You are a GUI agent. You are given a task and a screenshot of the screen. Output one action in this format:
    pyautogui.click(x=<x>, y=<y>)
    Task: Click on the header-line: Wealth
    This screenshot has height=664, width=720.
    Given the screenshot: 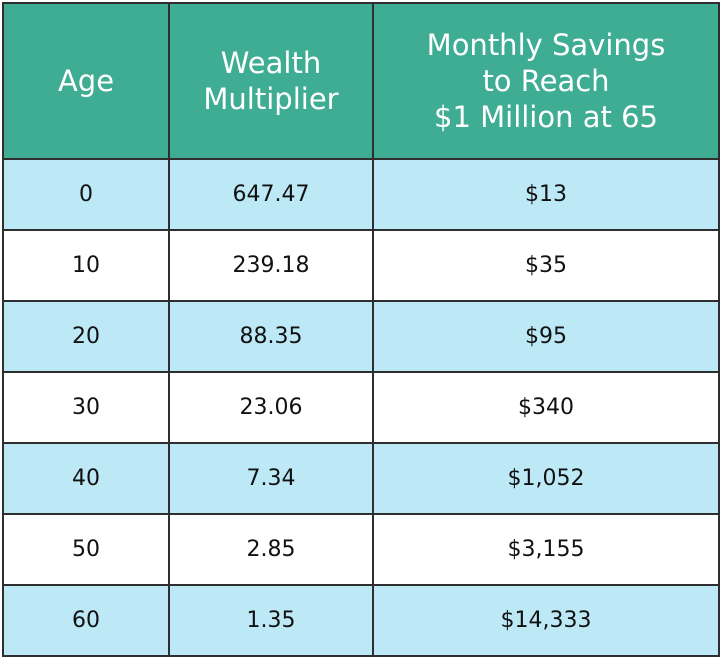 What is the action you would take?
    pyautogui.click(x=271, y=63)
    